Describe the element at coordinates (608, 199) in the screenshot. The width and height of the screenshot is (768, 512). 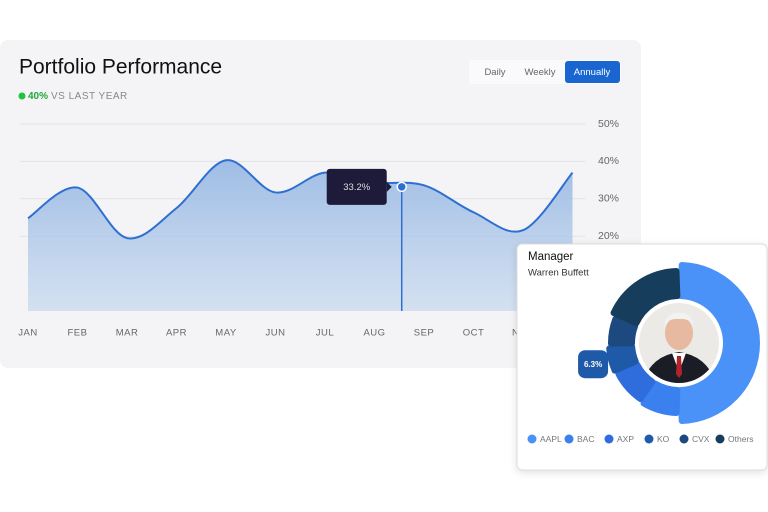
I see `y-tick-label: 30%` at that location.